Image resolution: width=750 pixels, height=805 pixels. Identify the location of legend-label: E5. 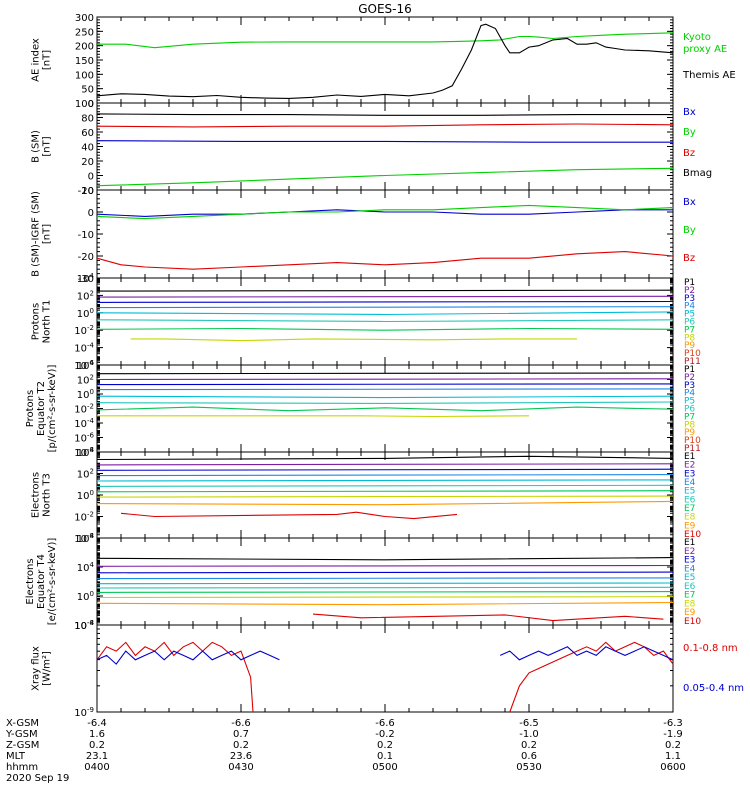
(689, 578).